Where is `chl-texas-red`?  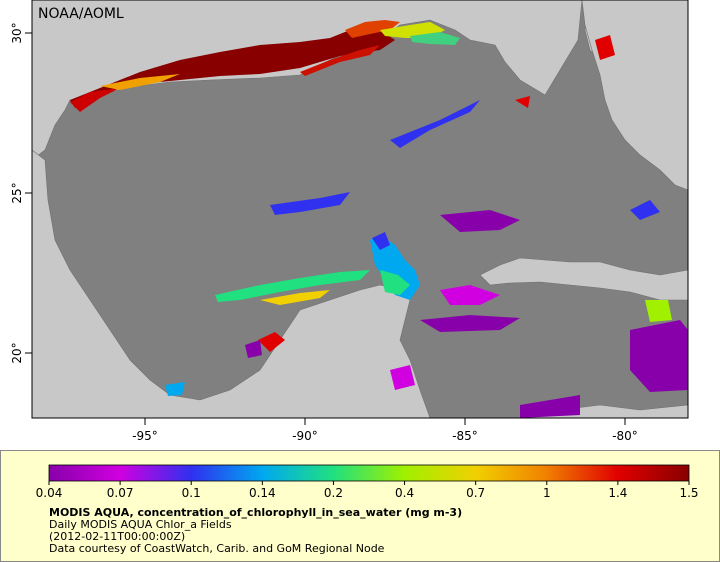 chl-texas-red is located at coordinates (95, 100).